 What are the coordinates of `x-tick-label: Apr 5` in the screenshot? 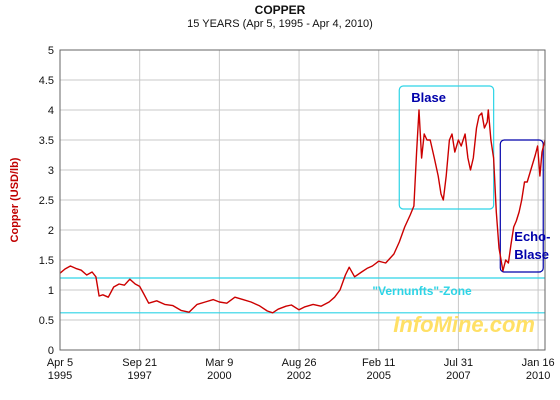 It's located at (60, 363).